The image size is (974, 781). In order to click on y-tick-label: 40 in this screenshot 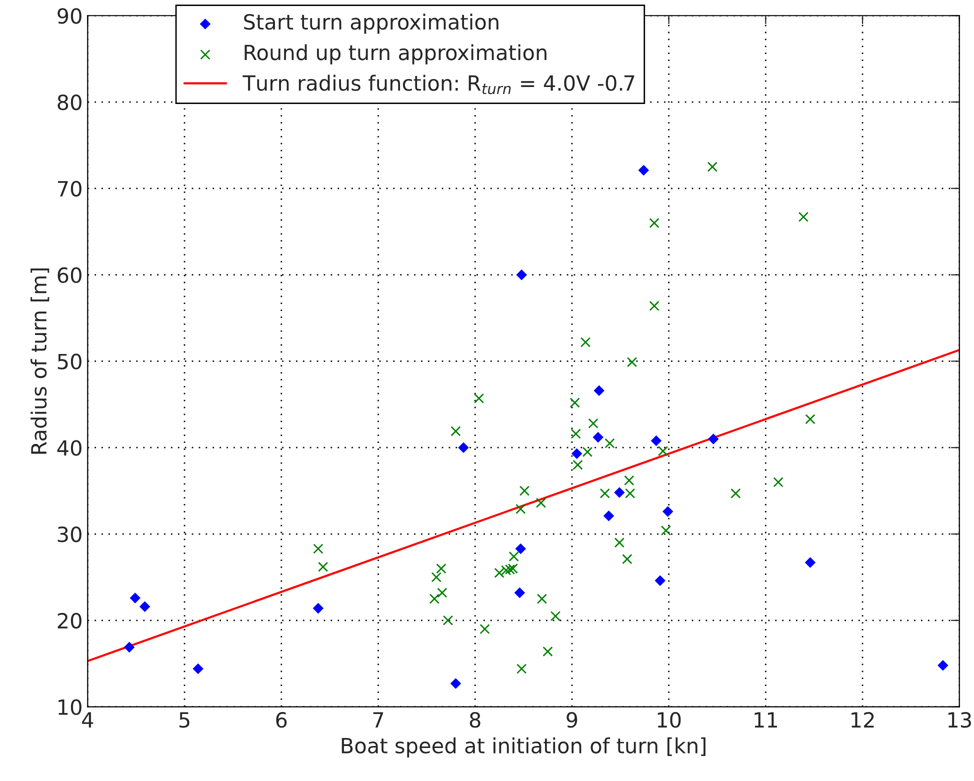, I will do `click(69, 448)`.